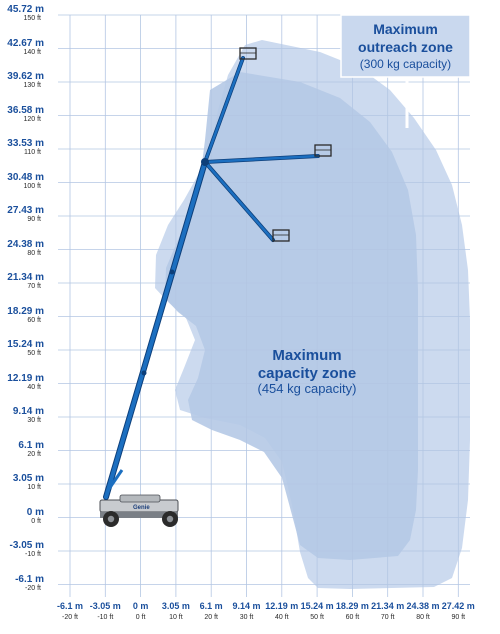 This screenshot has height=634, width=500. What do you see at coordinates (211, 617) in the screenshot?
I see `x-tick-imperial: 20 ft` at bounding box center [211, 617].